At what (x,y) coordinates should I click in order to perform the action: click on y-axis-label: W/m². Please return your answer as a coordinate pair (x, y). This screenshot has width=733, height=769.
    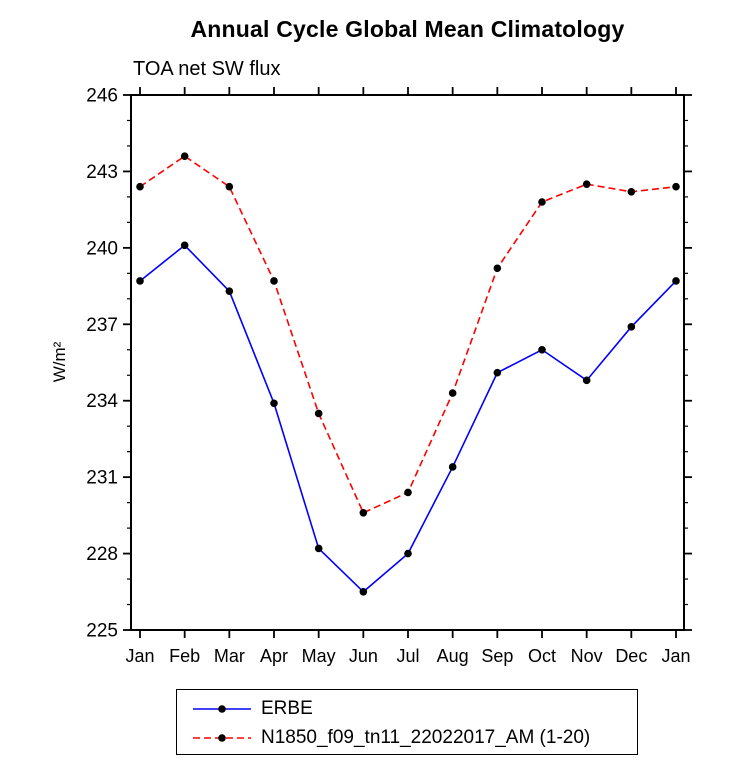
    Looking at the image, I should click on (59, 362).